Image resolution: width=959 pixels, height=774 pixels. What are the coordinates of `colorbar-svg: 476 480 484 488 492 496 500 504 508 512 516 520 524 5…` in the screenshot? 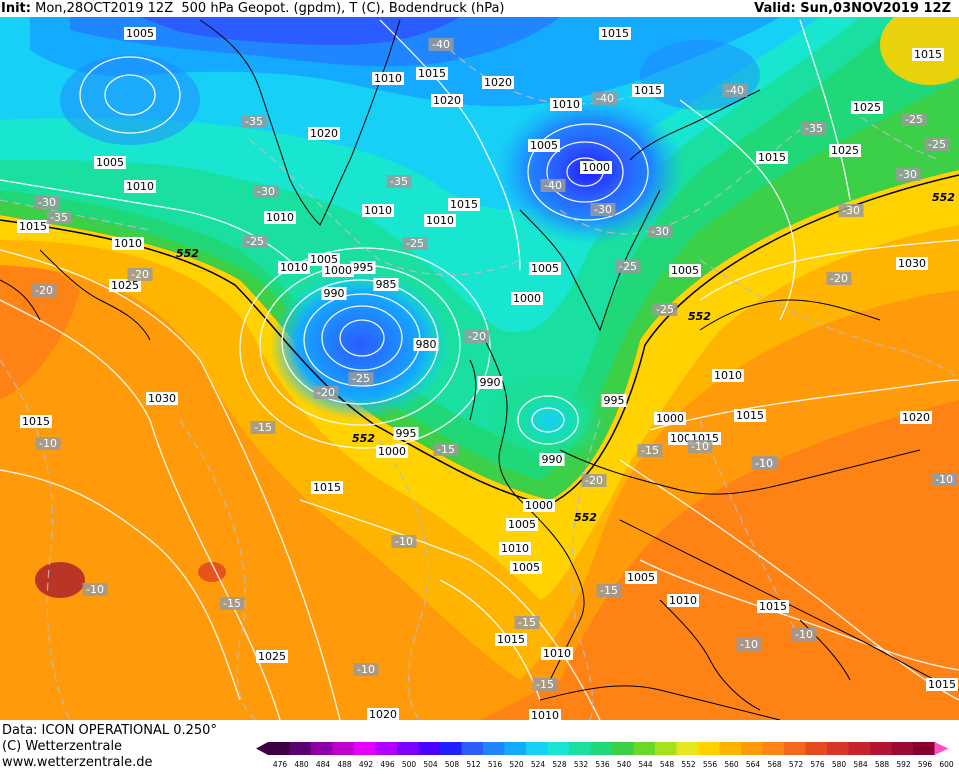 It's located at (605, 755).